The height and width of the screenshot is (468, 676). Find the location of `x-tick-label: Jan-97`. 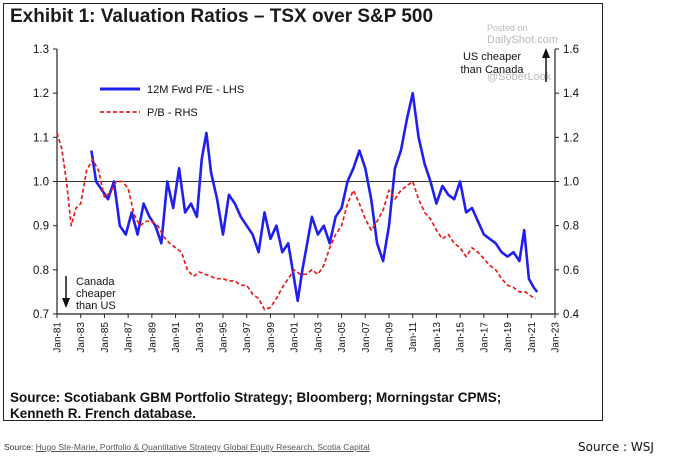

x-tick-label: Jan-97 is located at coordinates (247, 337).